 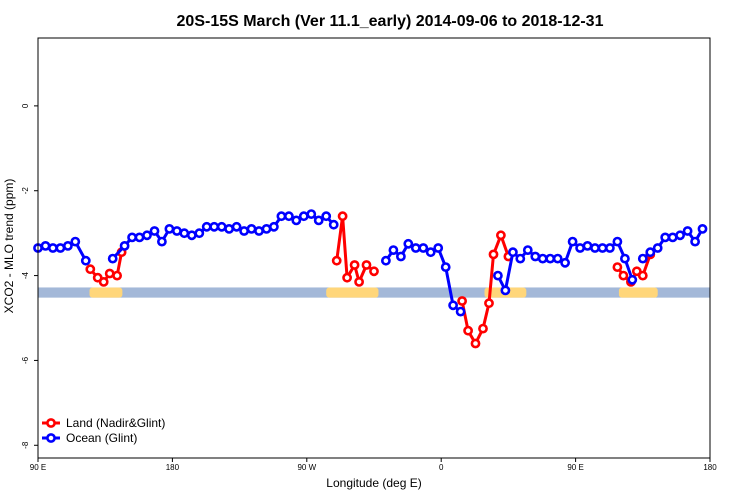 I want to click on x-axis-label: Longitude (deg E), so click(x=373, y=483).